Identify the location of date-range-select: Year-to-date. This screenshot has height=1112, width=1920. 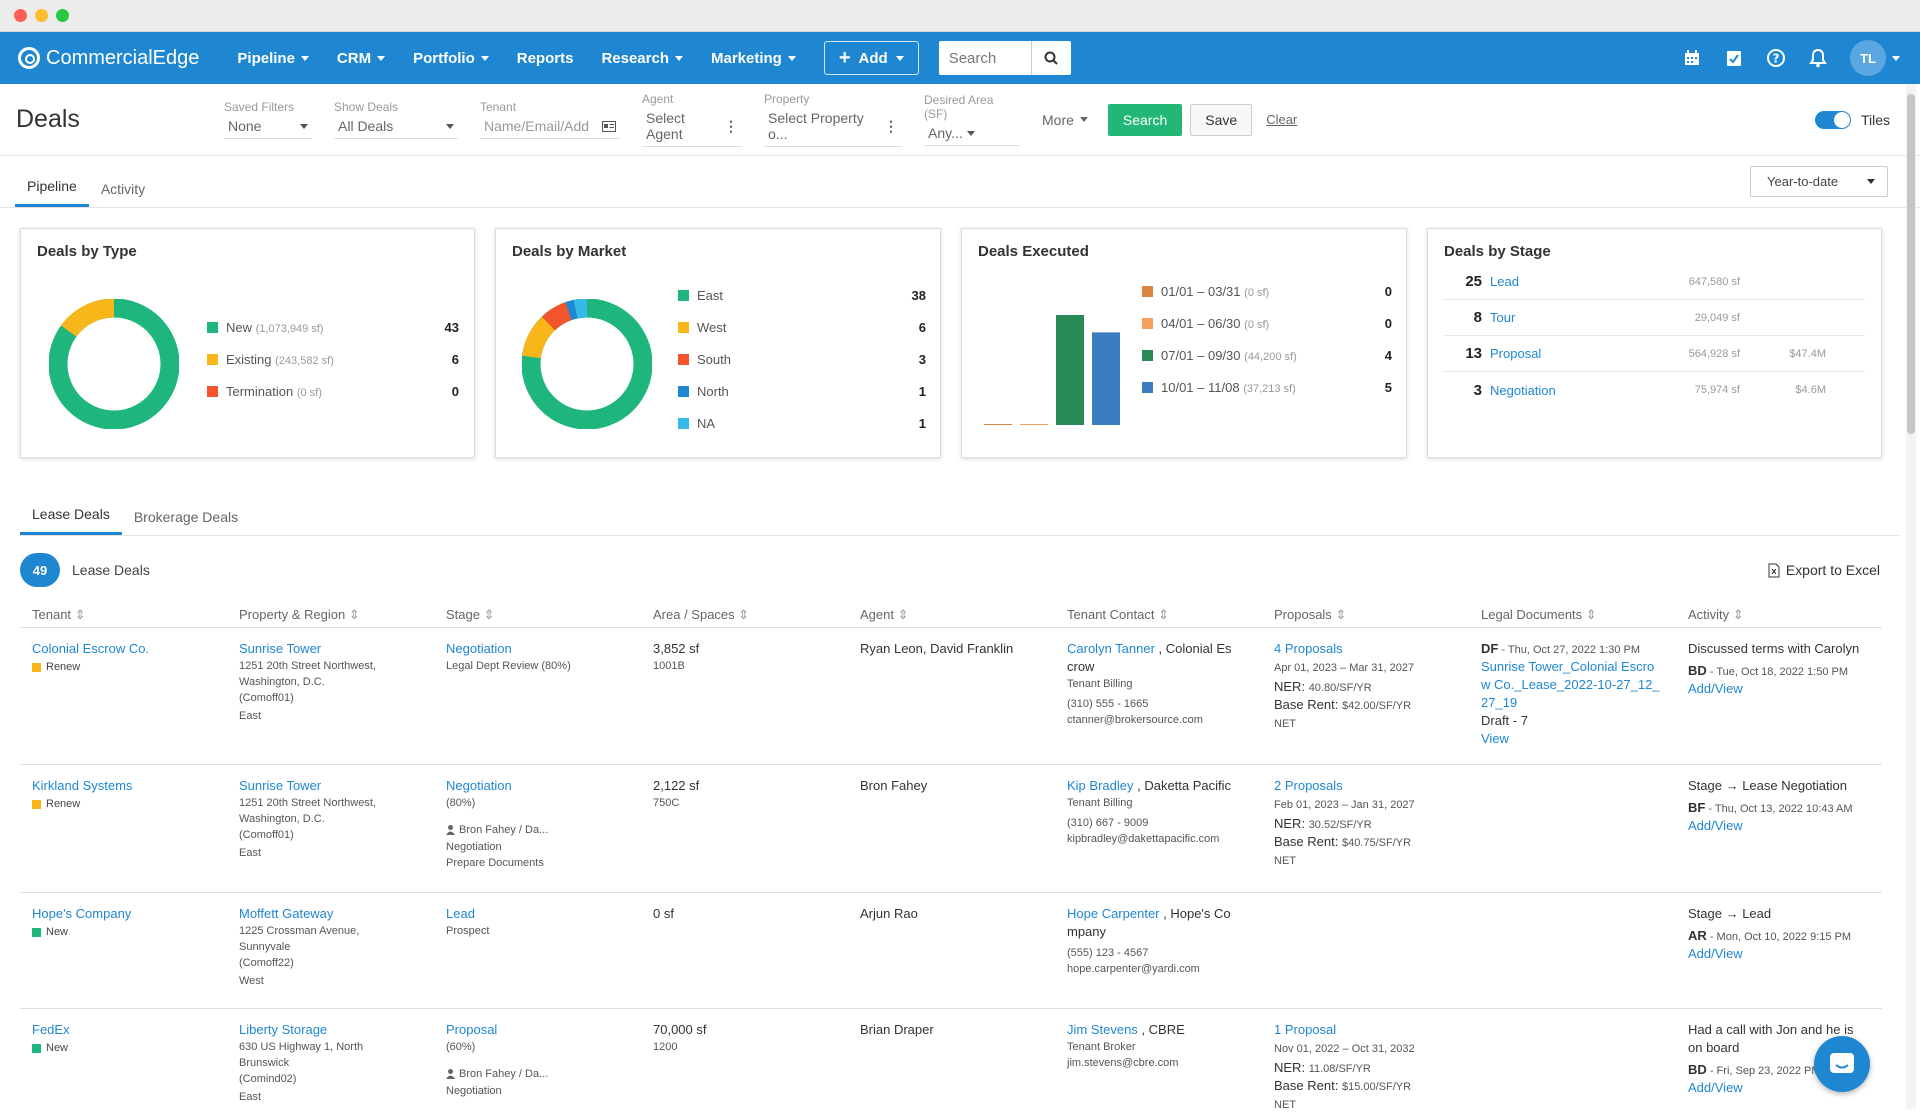
(1819, 181).